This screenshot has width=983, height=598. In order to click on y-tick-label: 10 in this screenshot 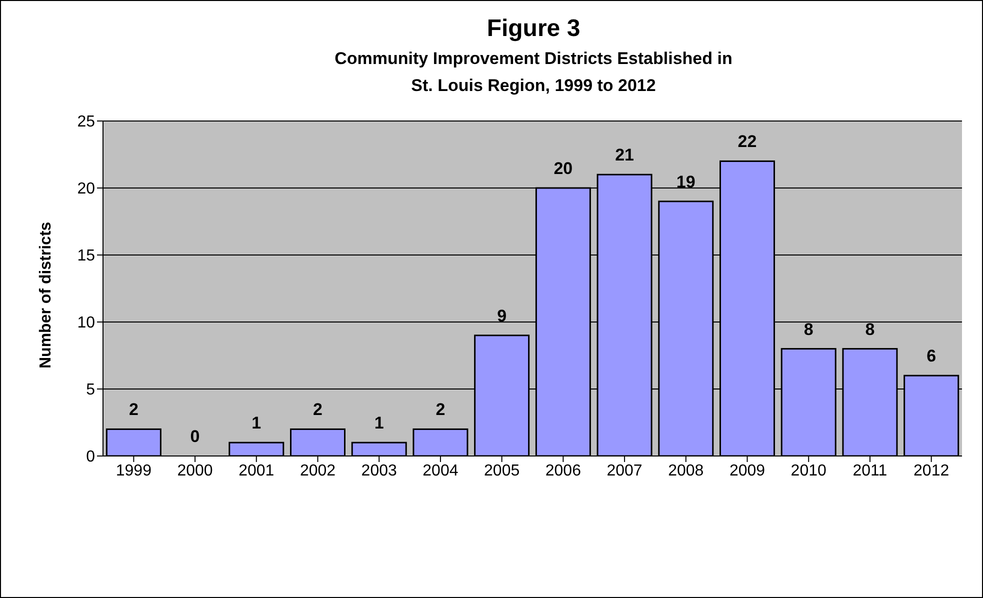, I will do `click(86, 323)`.